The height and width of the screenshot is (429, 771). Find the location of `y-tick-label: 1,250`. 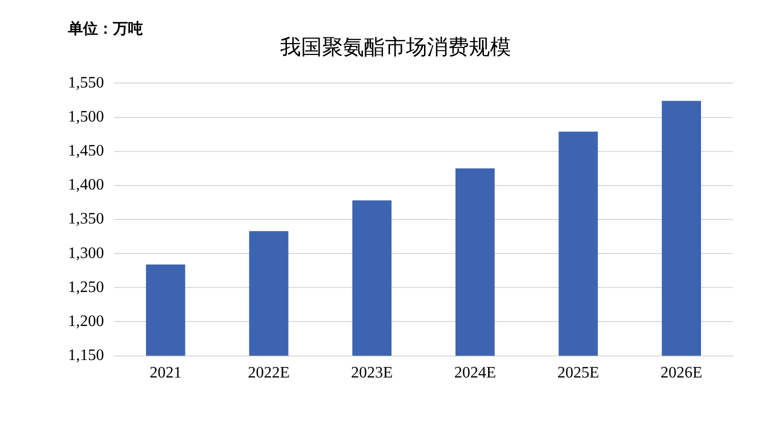

y-tick-label: 1,250 is located at coordinates (86, 287).